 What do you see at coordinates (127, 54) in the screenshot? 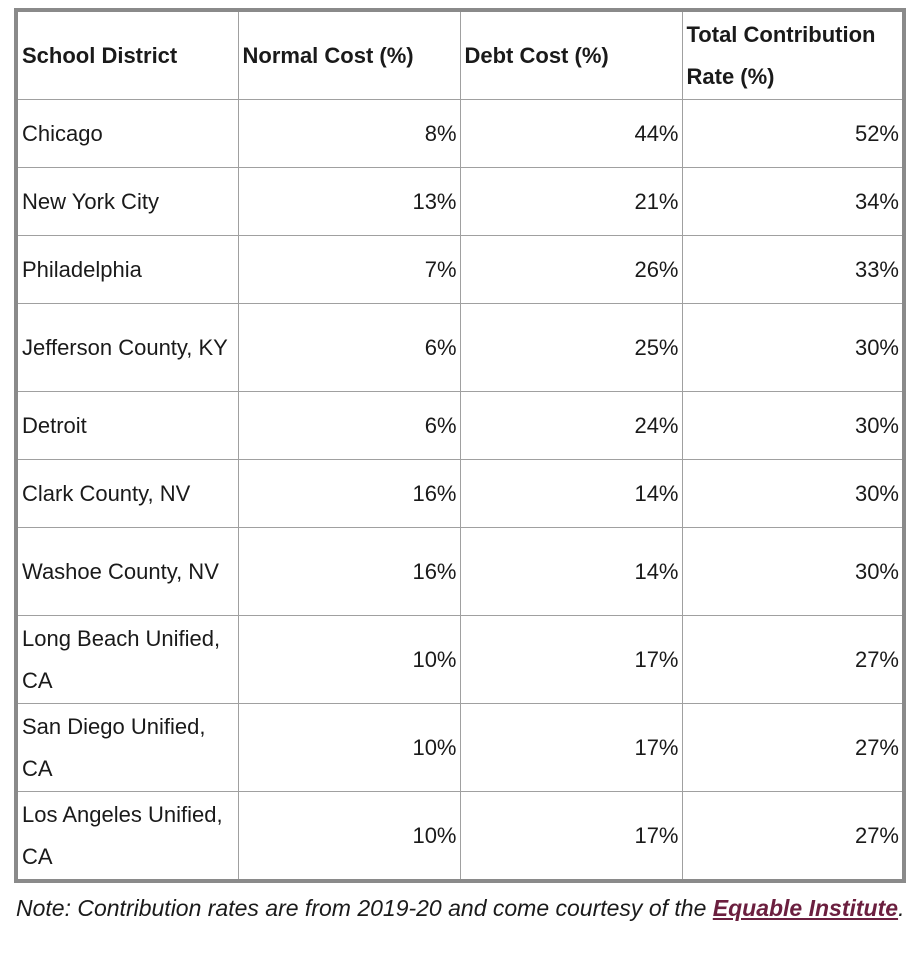
I see `header-cell: School District` at bounding box center [127, 54].